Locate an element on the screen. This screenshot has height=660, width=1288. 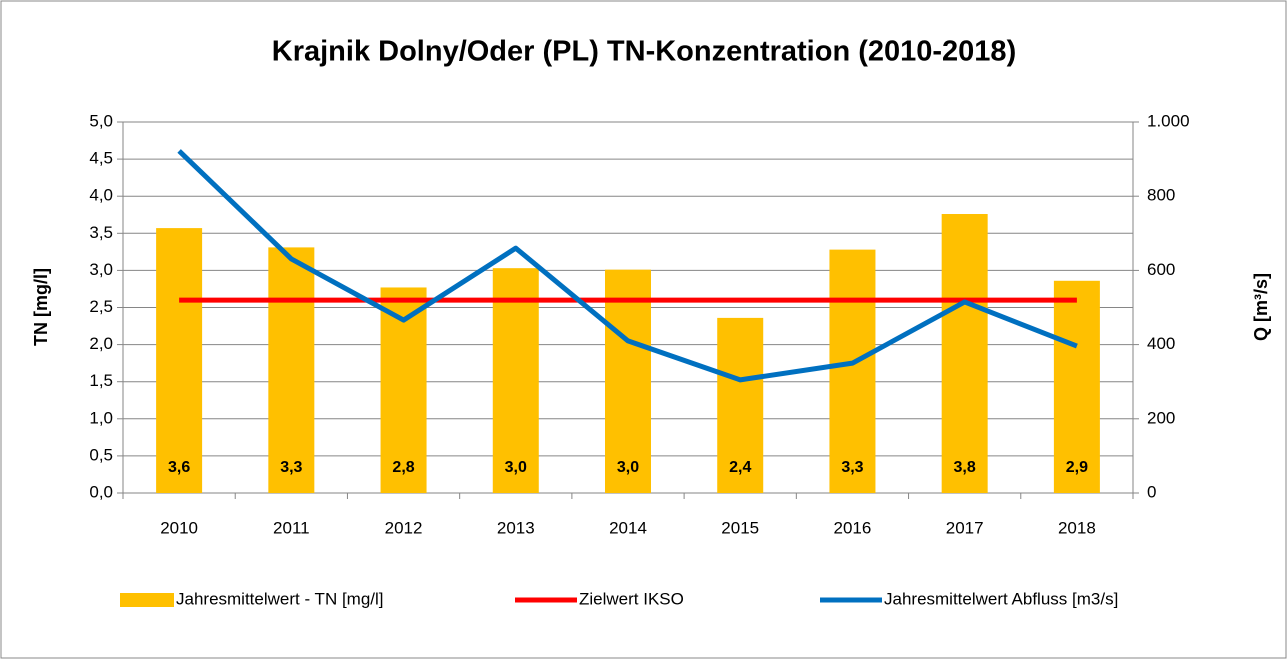
legend-label: Jahresmittelwert Abfluss [m3/s] is located at coordinates (1001, 598).